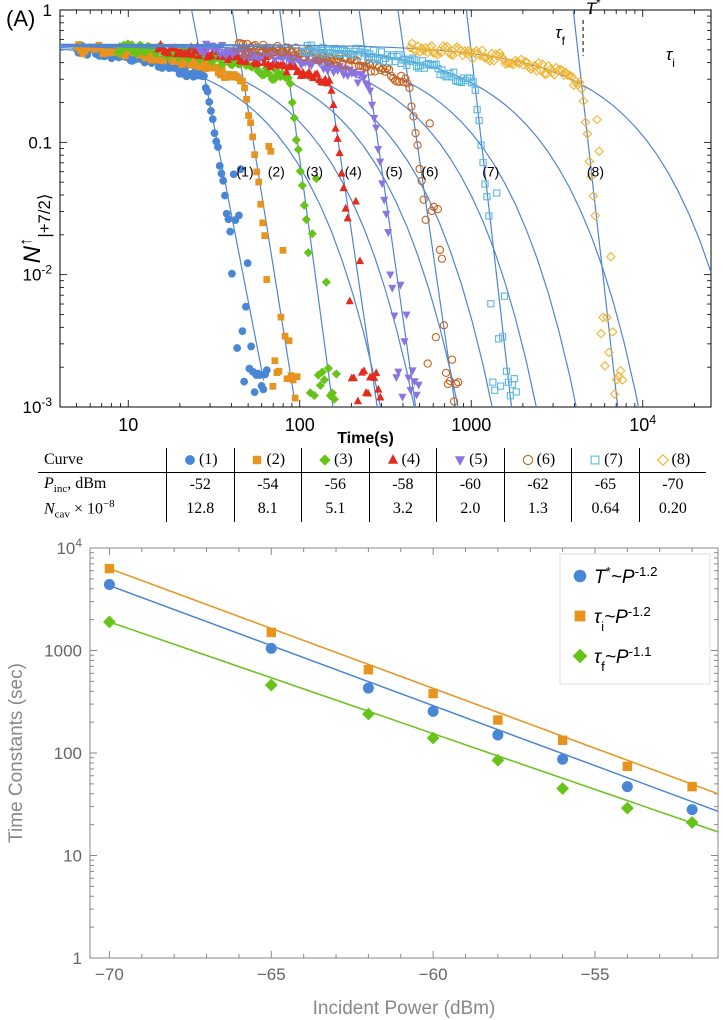  Describe the element at coordinates (314, 172) in the screenshot. I see `series-label: (3)` at that location.